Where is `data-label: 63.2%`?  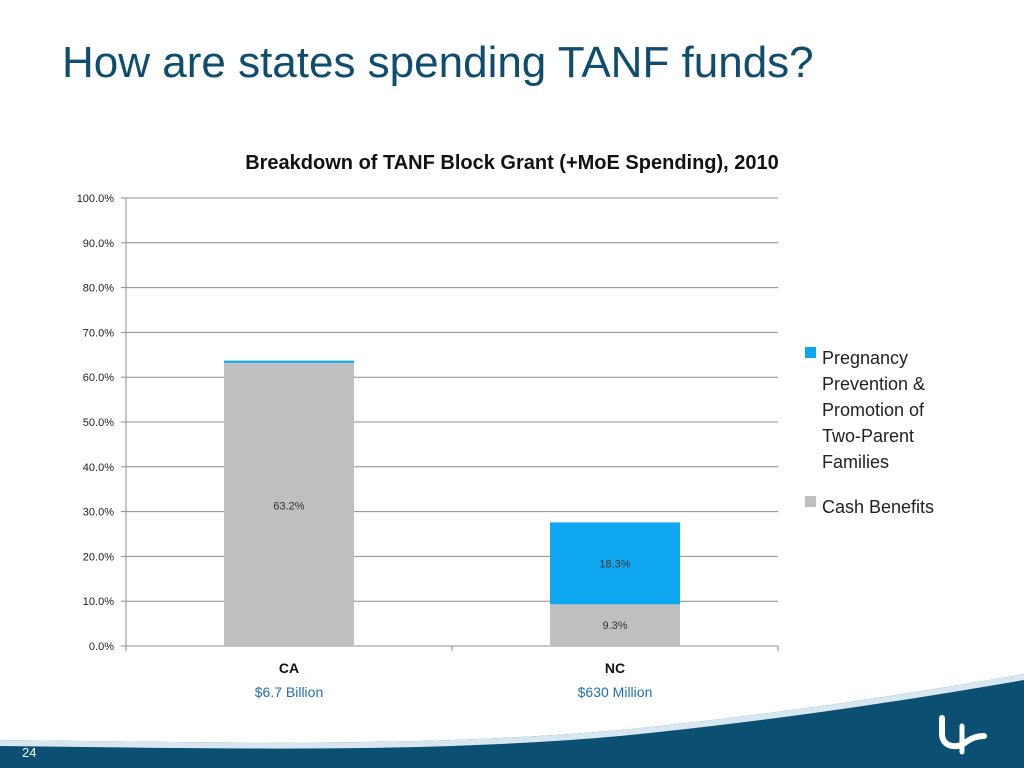
data-label: 63.2% is located at coordinates (288, 506).